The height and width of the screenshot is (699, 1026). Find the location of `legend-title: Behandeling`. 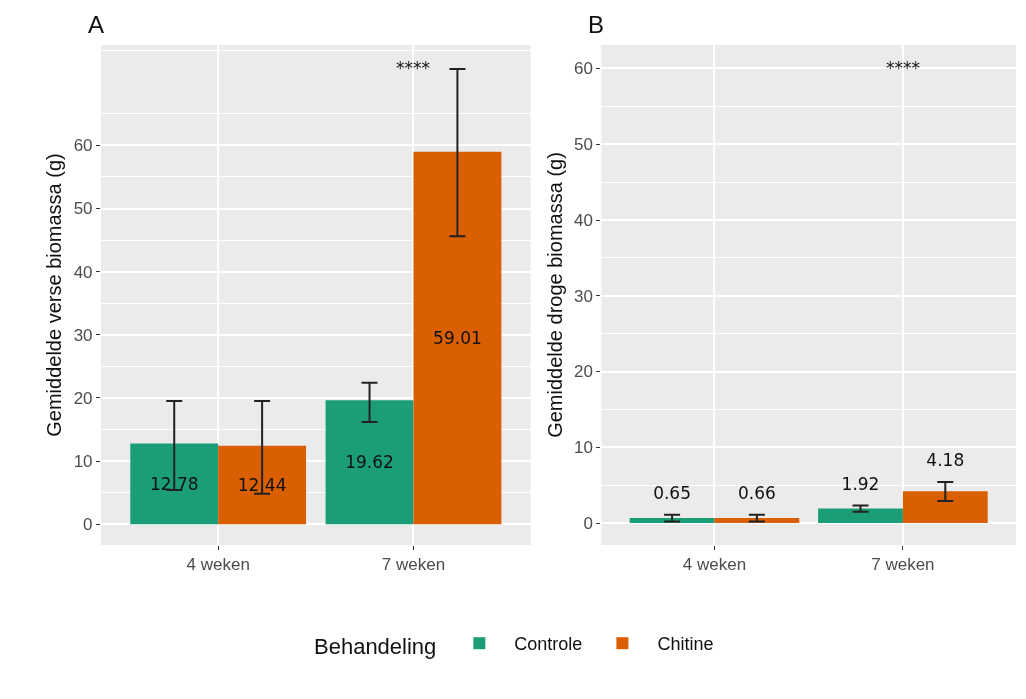

legend-title: Behandeling is located at coordinates (375, 646).